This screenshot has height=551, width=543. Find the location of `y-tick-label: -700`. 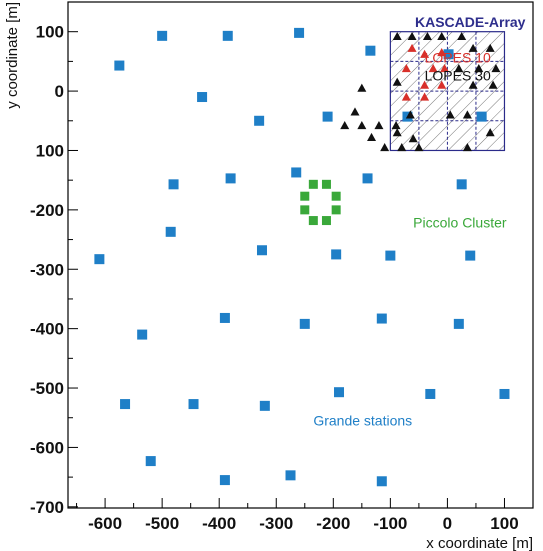

y-tick-label: -700 is located at coordinates (47, 507).